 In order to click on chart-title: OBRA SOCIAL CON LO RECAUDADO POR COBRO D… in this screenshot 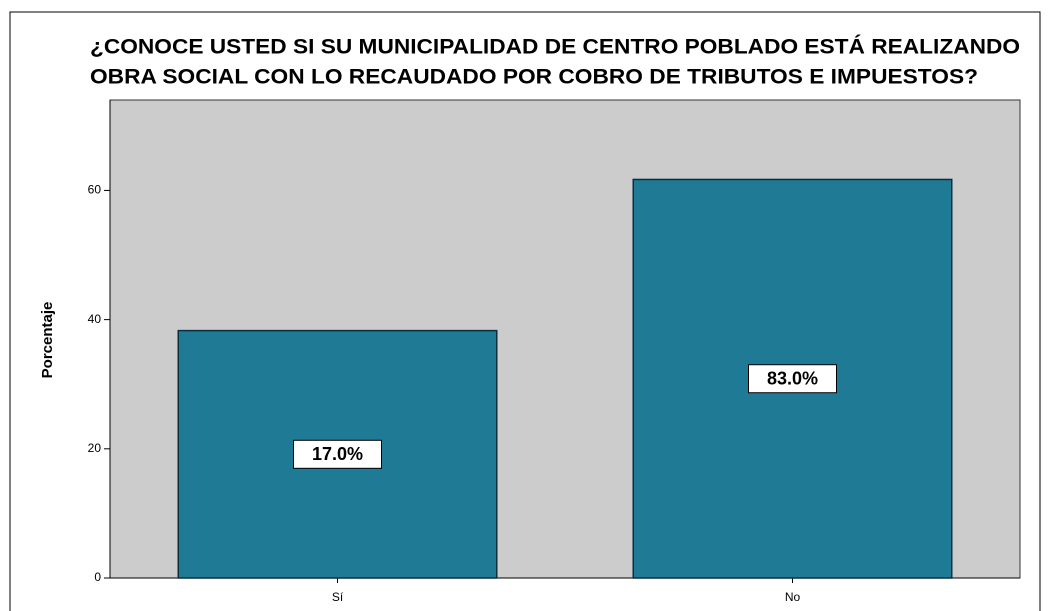, I will do `click(534, 77)`.